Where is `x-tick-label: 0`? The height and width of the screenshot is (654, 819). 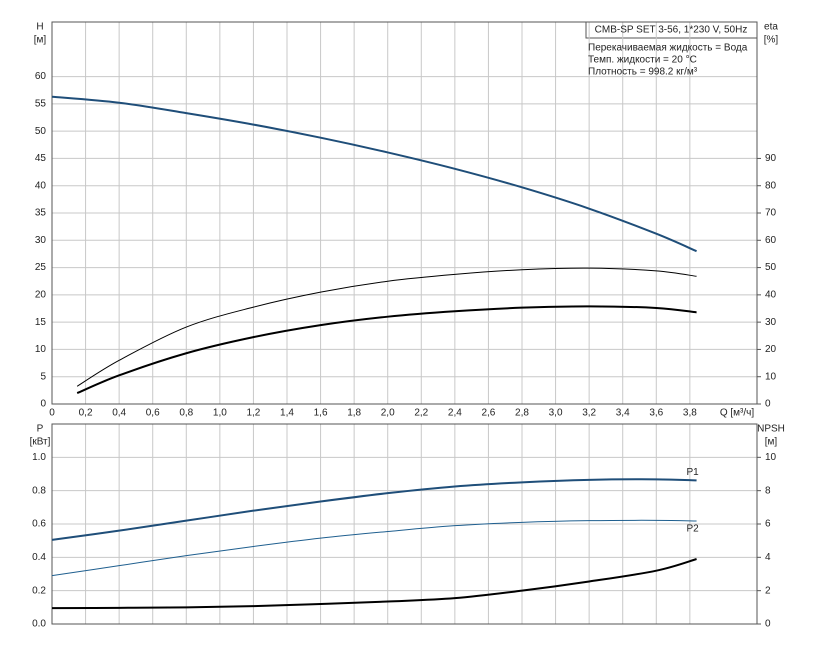
x-tick-label: 0 is located at coordinates (52, 413).